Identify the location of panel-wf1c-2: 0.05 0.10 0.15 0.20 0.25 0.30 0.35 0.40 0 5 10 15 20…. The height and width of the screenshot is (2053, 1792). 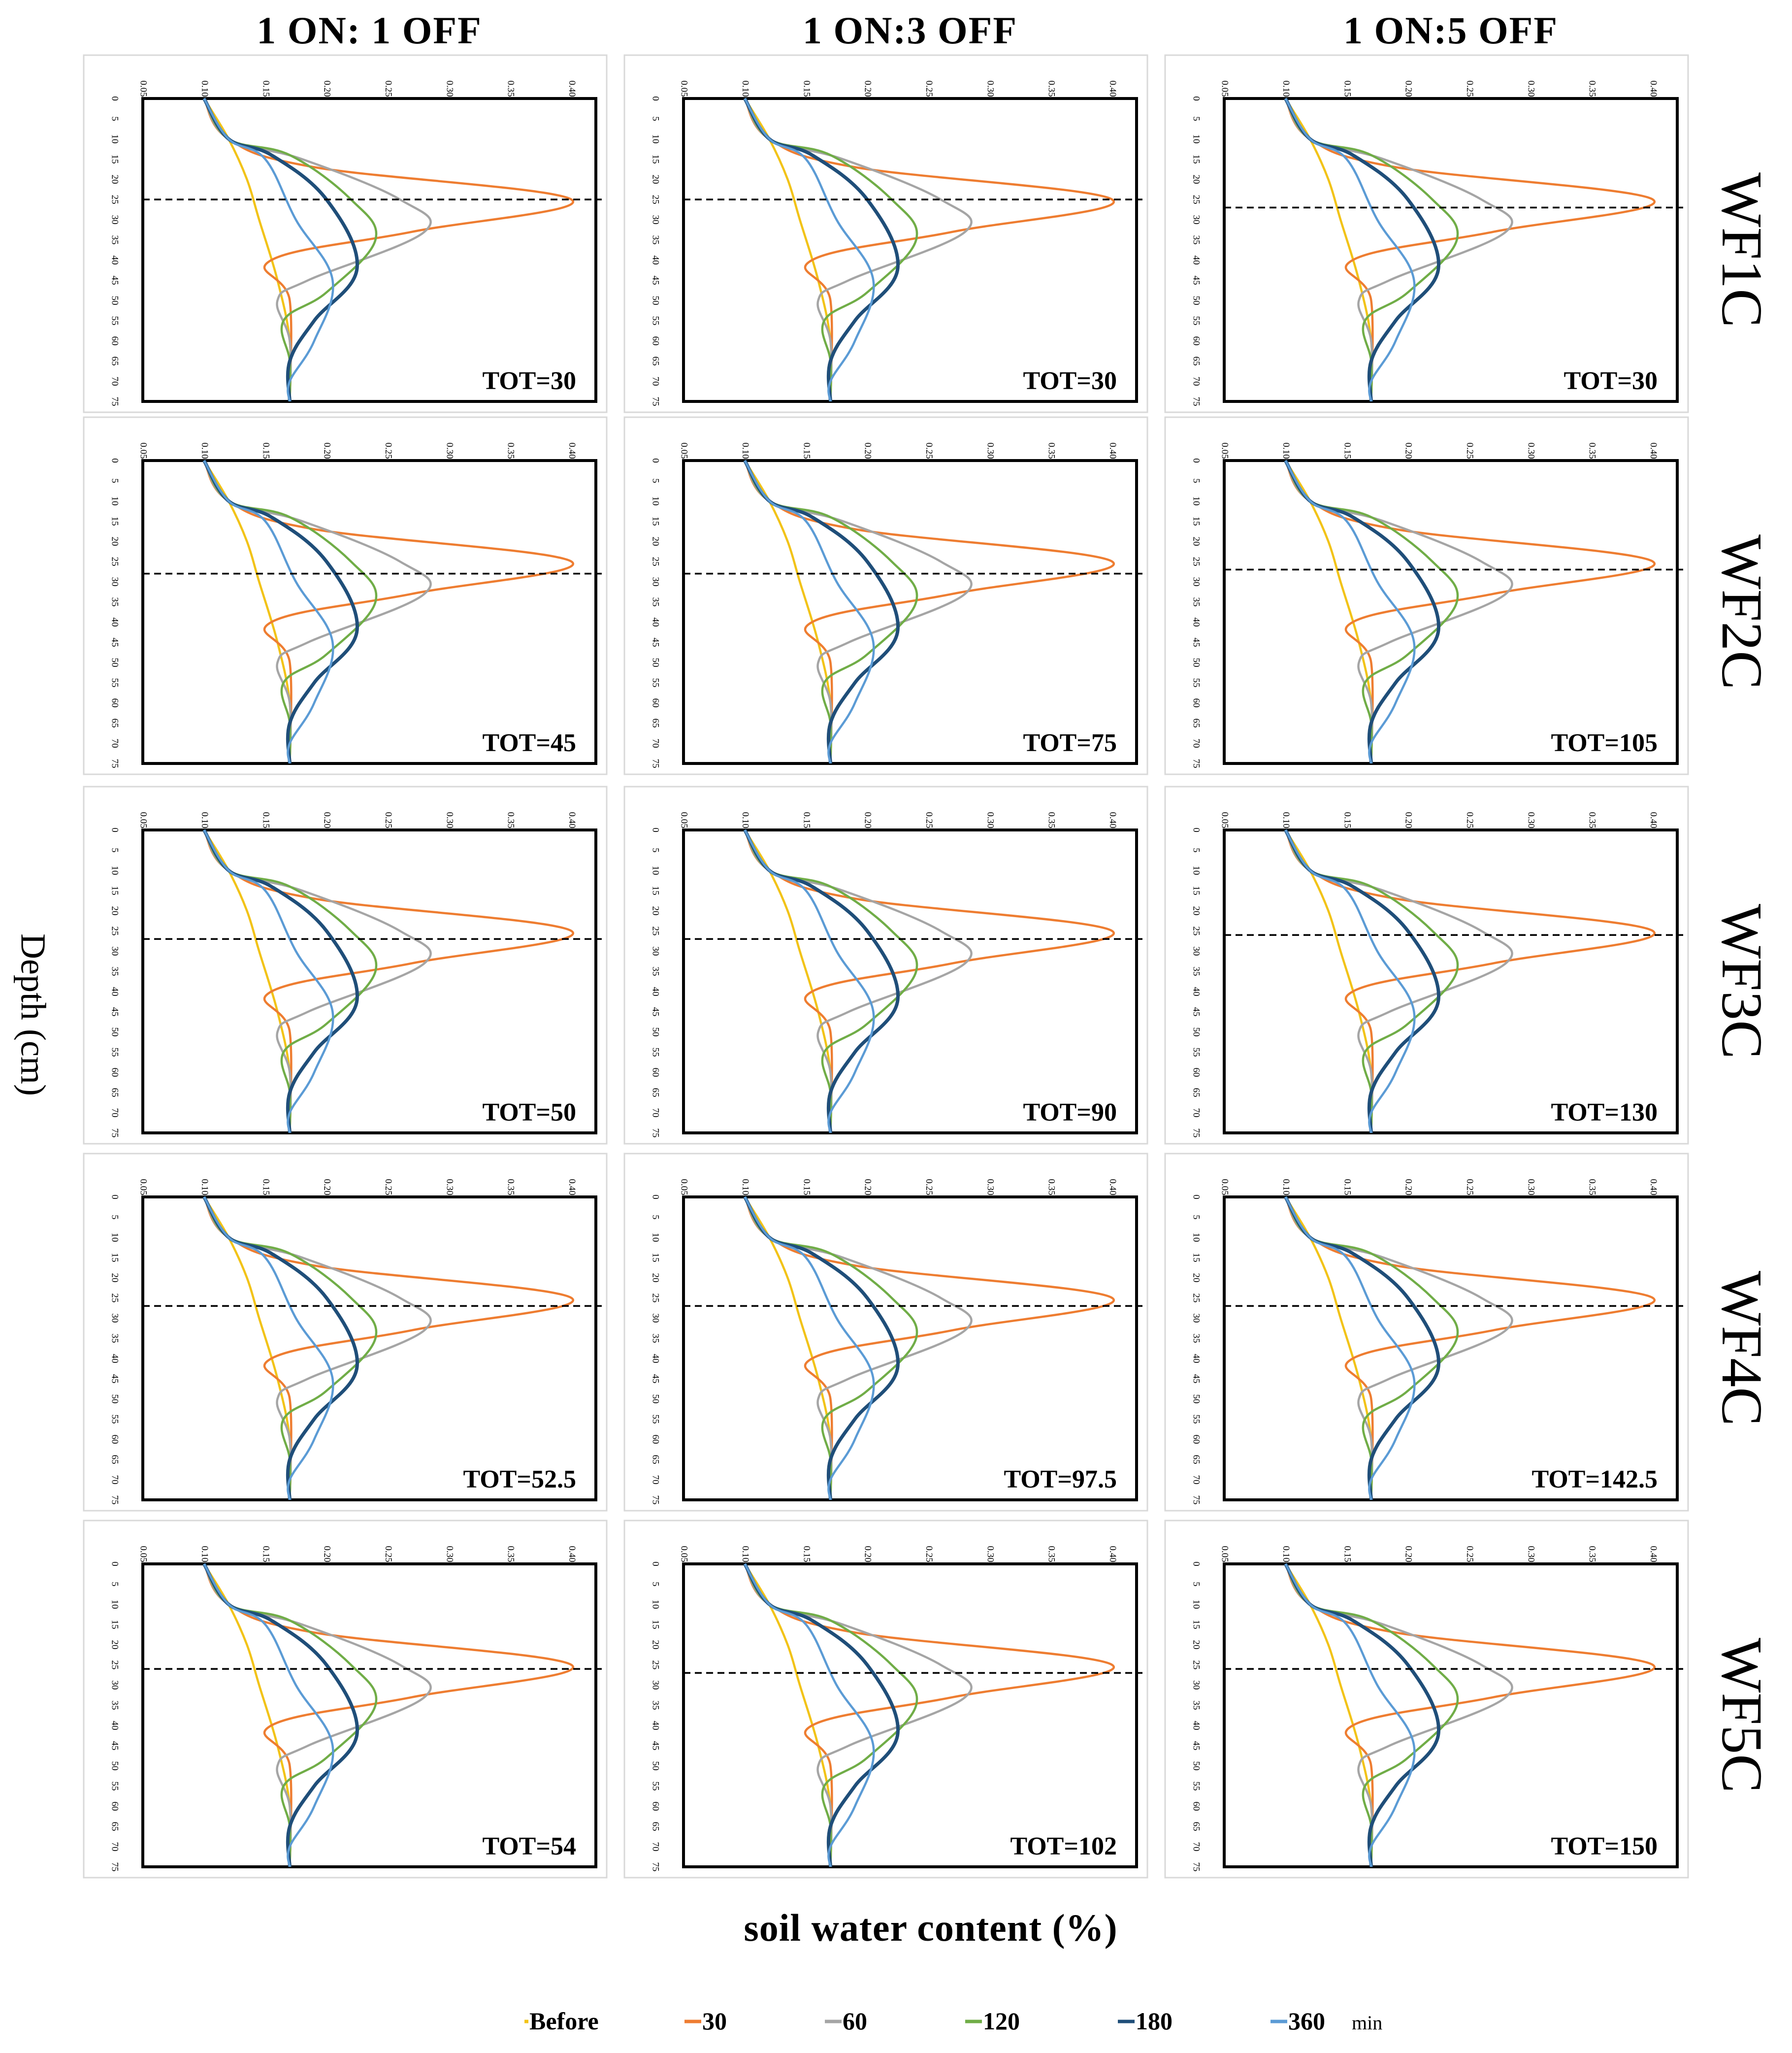
(885, 233).